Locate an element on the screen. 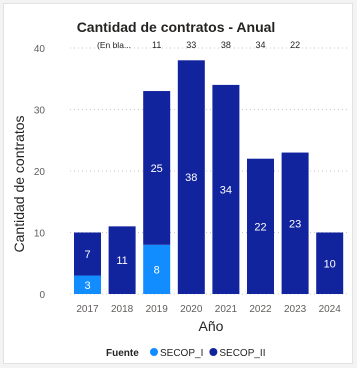 The height and width of the screenshot is (368, 357). y-tick-label: 10 is located at coordinates (40, 234).